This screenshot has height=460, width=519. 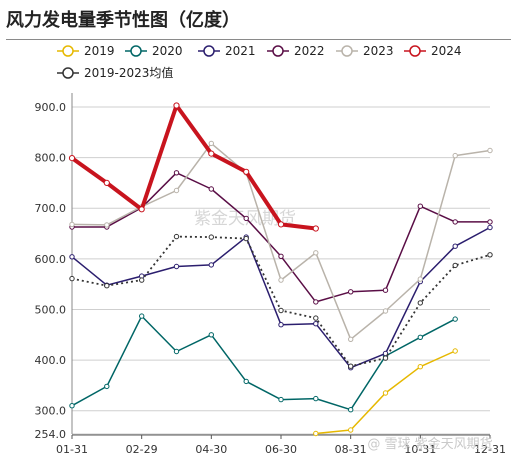 What do you see at coordinates (51, 158) in the screenshot?
I see `y-tick-label: 800.0` at bounding box center [51, 158].